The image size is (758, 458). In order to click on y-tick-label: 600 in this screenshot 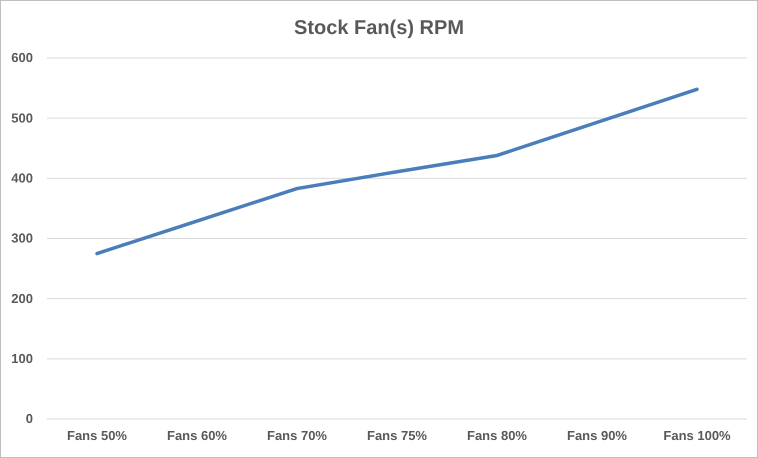, I will do `click(22, 58)`.